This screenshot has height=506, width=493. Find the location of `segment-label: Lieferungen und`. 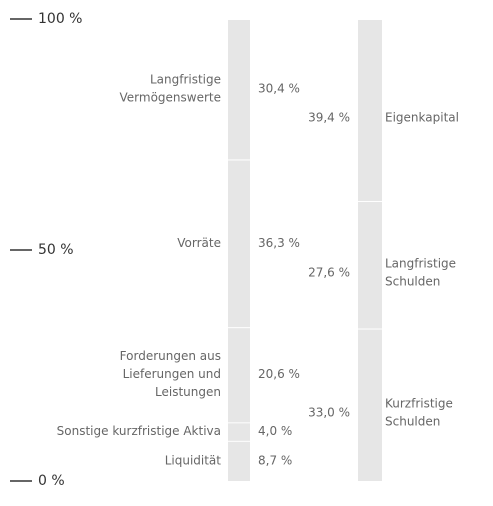

segment-label: Lieferungen und is located at coordinates (172, 374).